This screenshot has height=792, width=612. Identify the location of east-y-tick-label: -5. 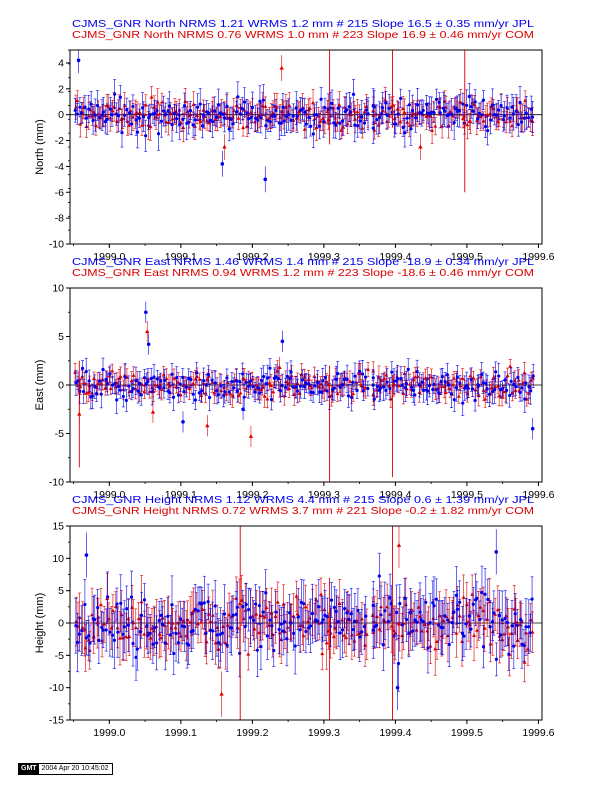
(59, 434).